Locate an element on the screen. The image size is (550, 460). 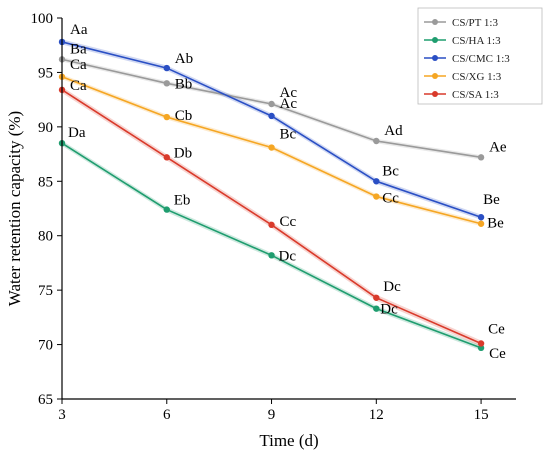
y-tick-label: 90 is located at coordinates (45, 128).